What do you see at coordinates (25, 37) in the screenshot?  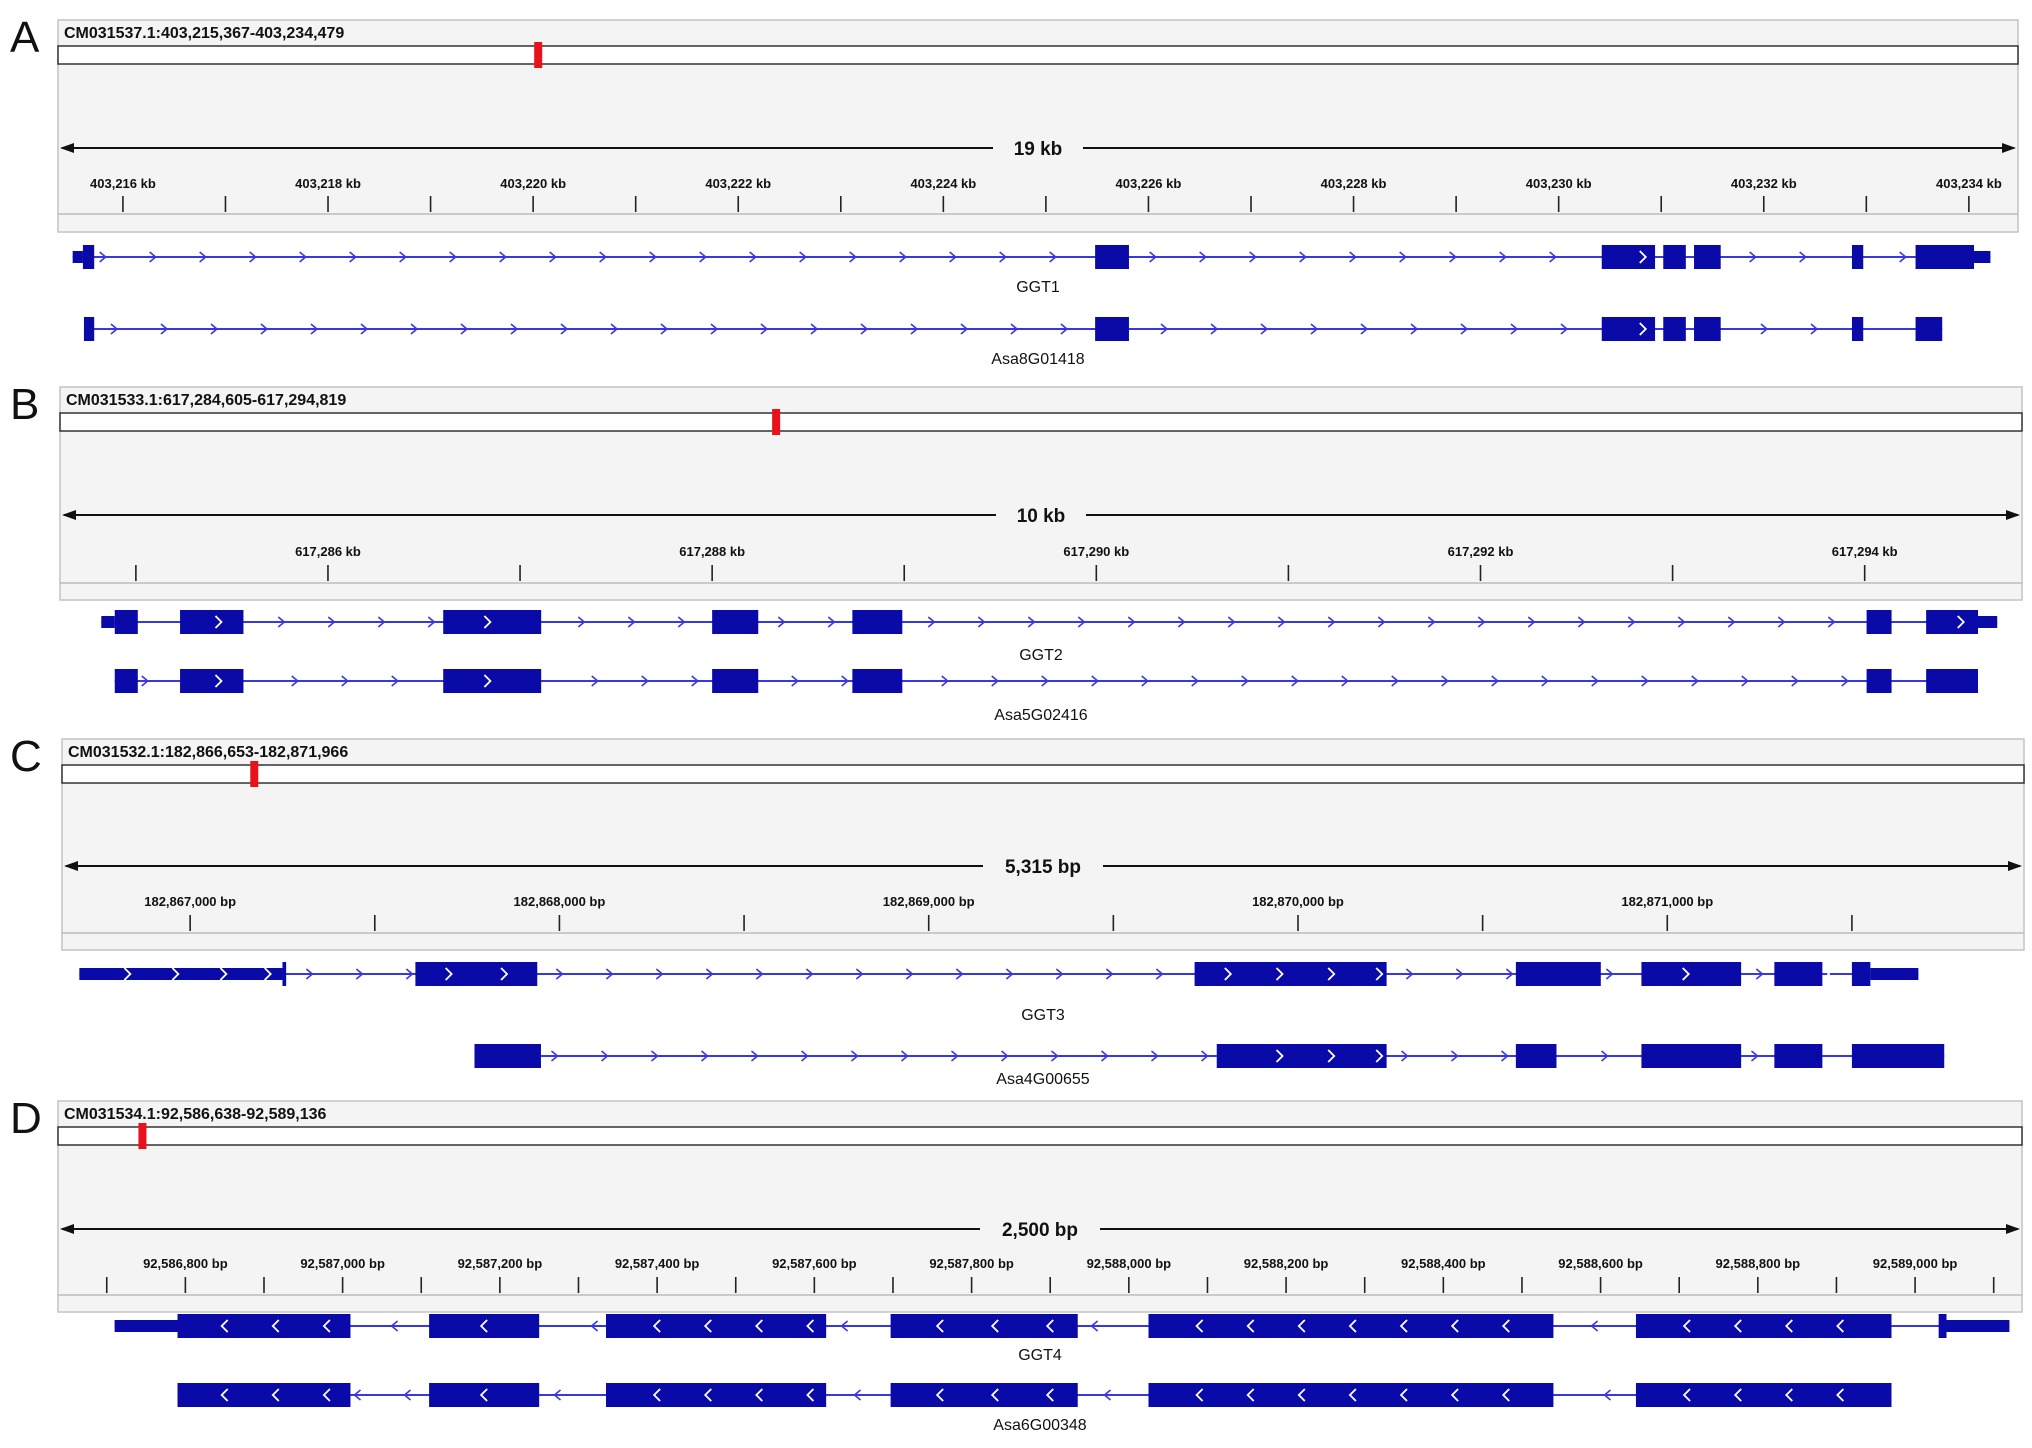 I see `panel-letter: A` at bounding box center [25, 37].